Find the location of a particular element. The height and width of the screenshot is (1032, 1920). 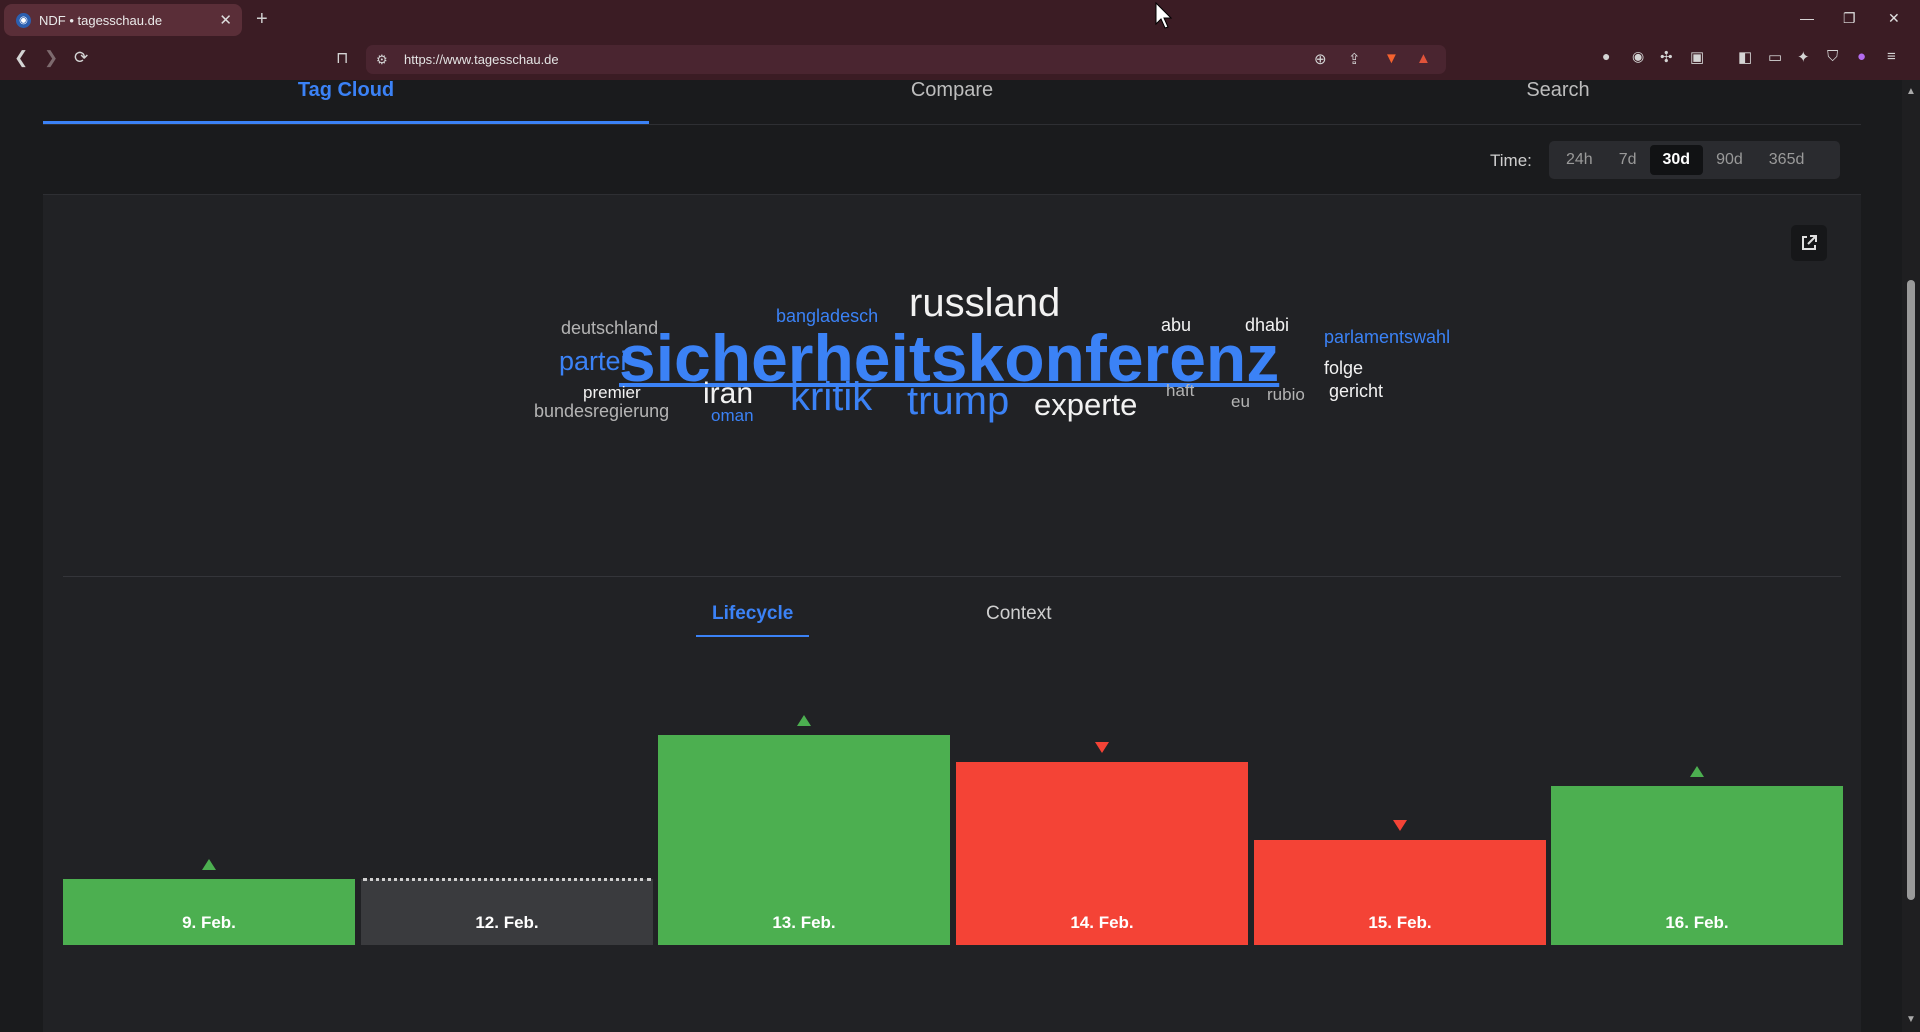

bookmark-icon: ⊓ is located at coordinates (342, 58).